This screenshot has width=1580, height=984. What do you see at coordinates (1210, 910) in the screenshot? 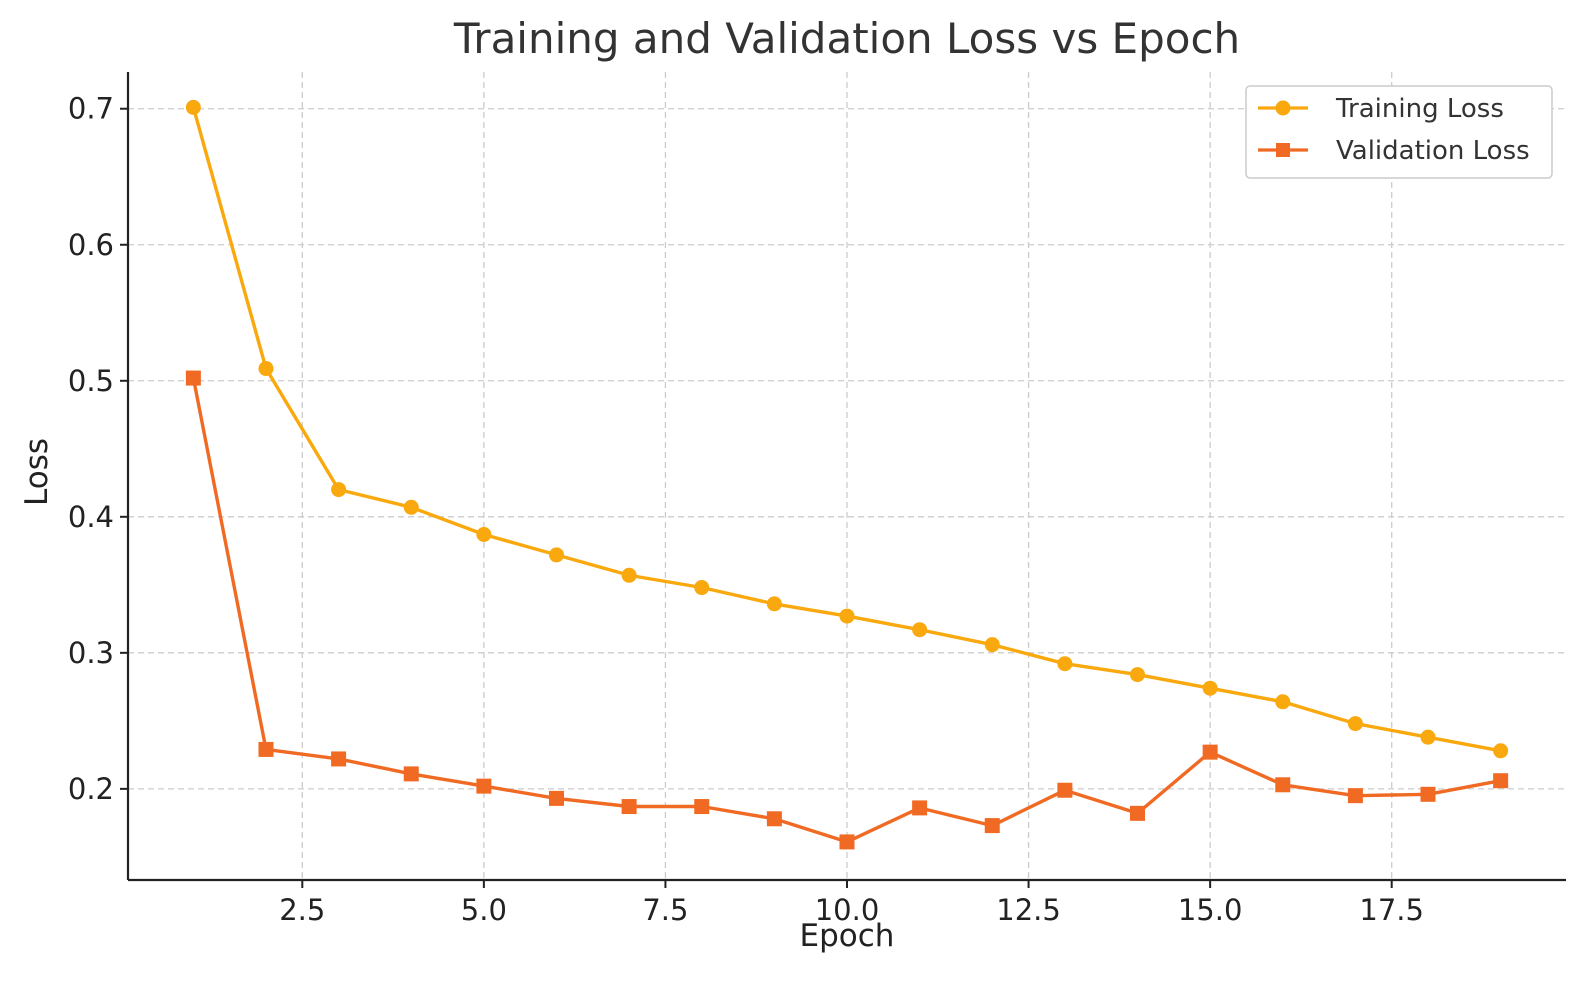
I see `x-tick-label-5: 15.0` at bounding box center [1210, 910].